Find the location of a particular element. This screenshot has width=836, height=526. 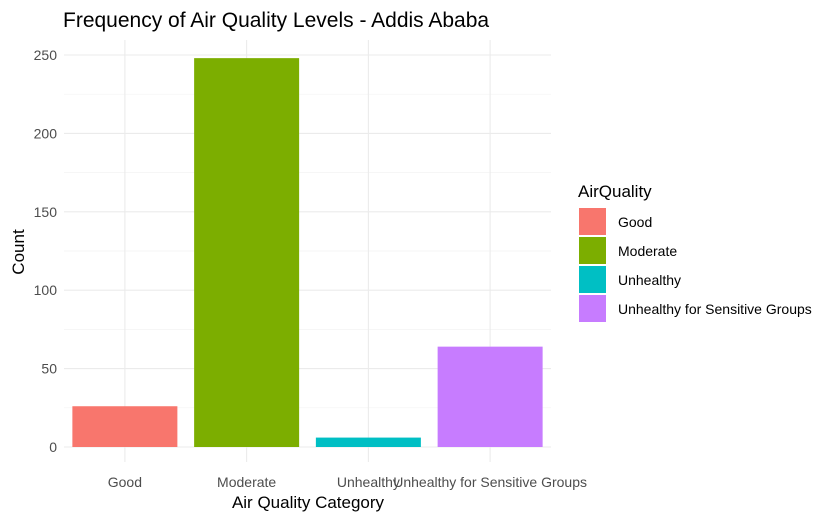

bar-unhealthy is located at coordinates (368, 442).